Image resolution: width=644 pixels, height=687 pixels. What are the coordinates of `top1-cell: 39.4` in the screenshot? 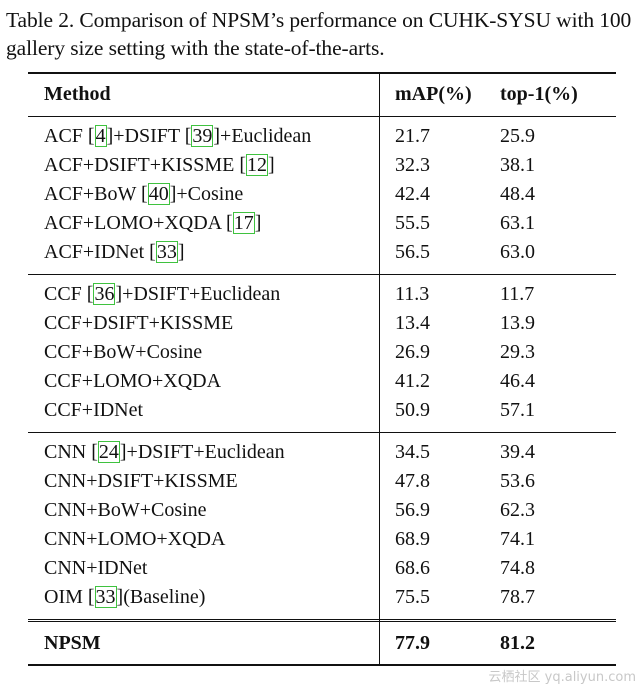 It's located at (517, 452).